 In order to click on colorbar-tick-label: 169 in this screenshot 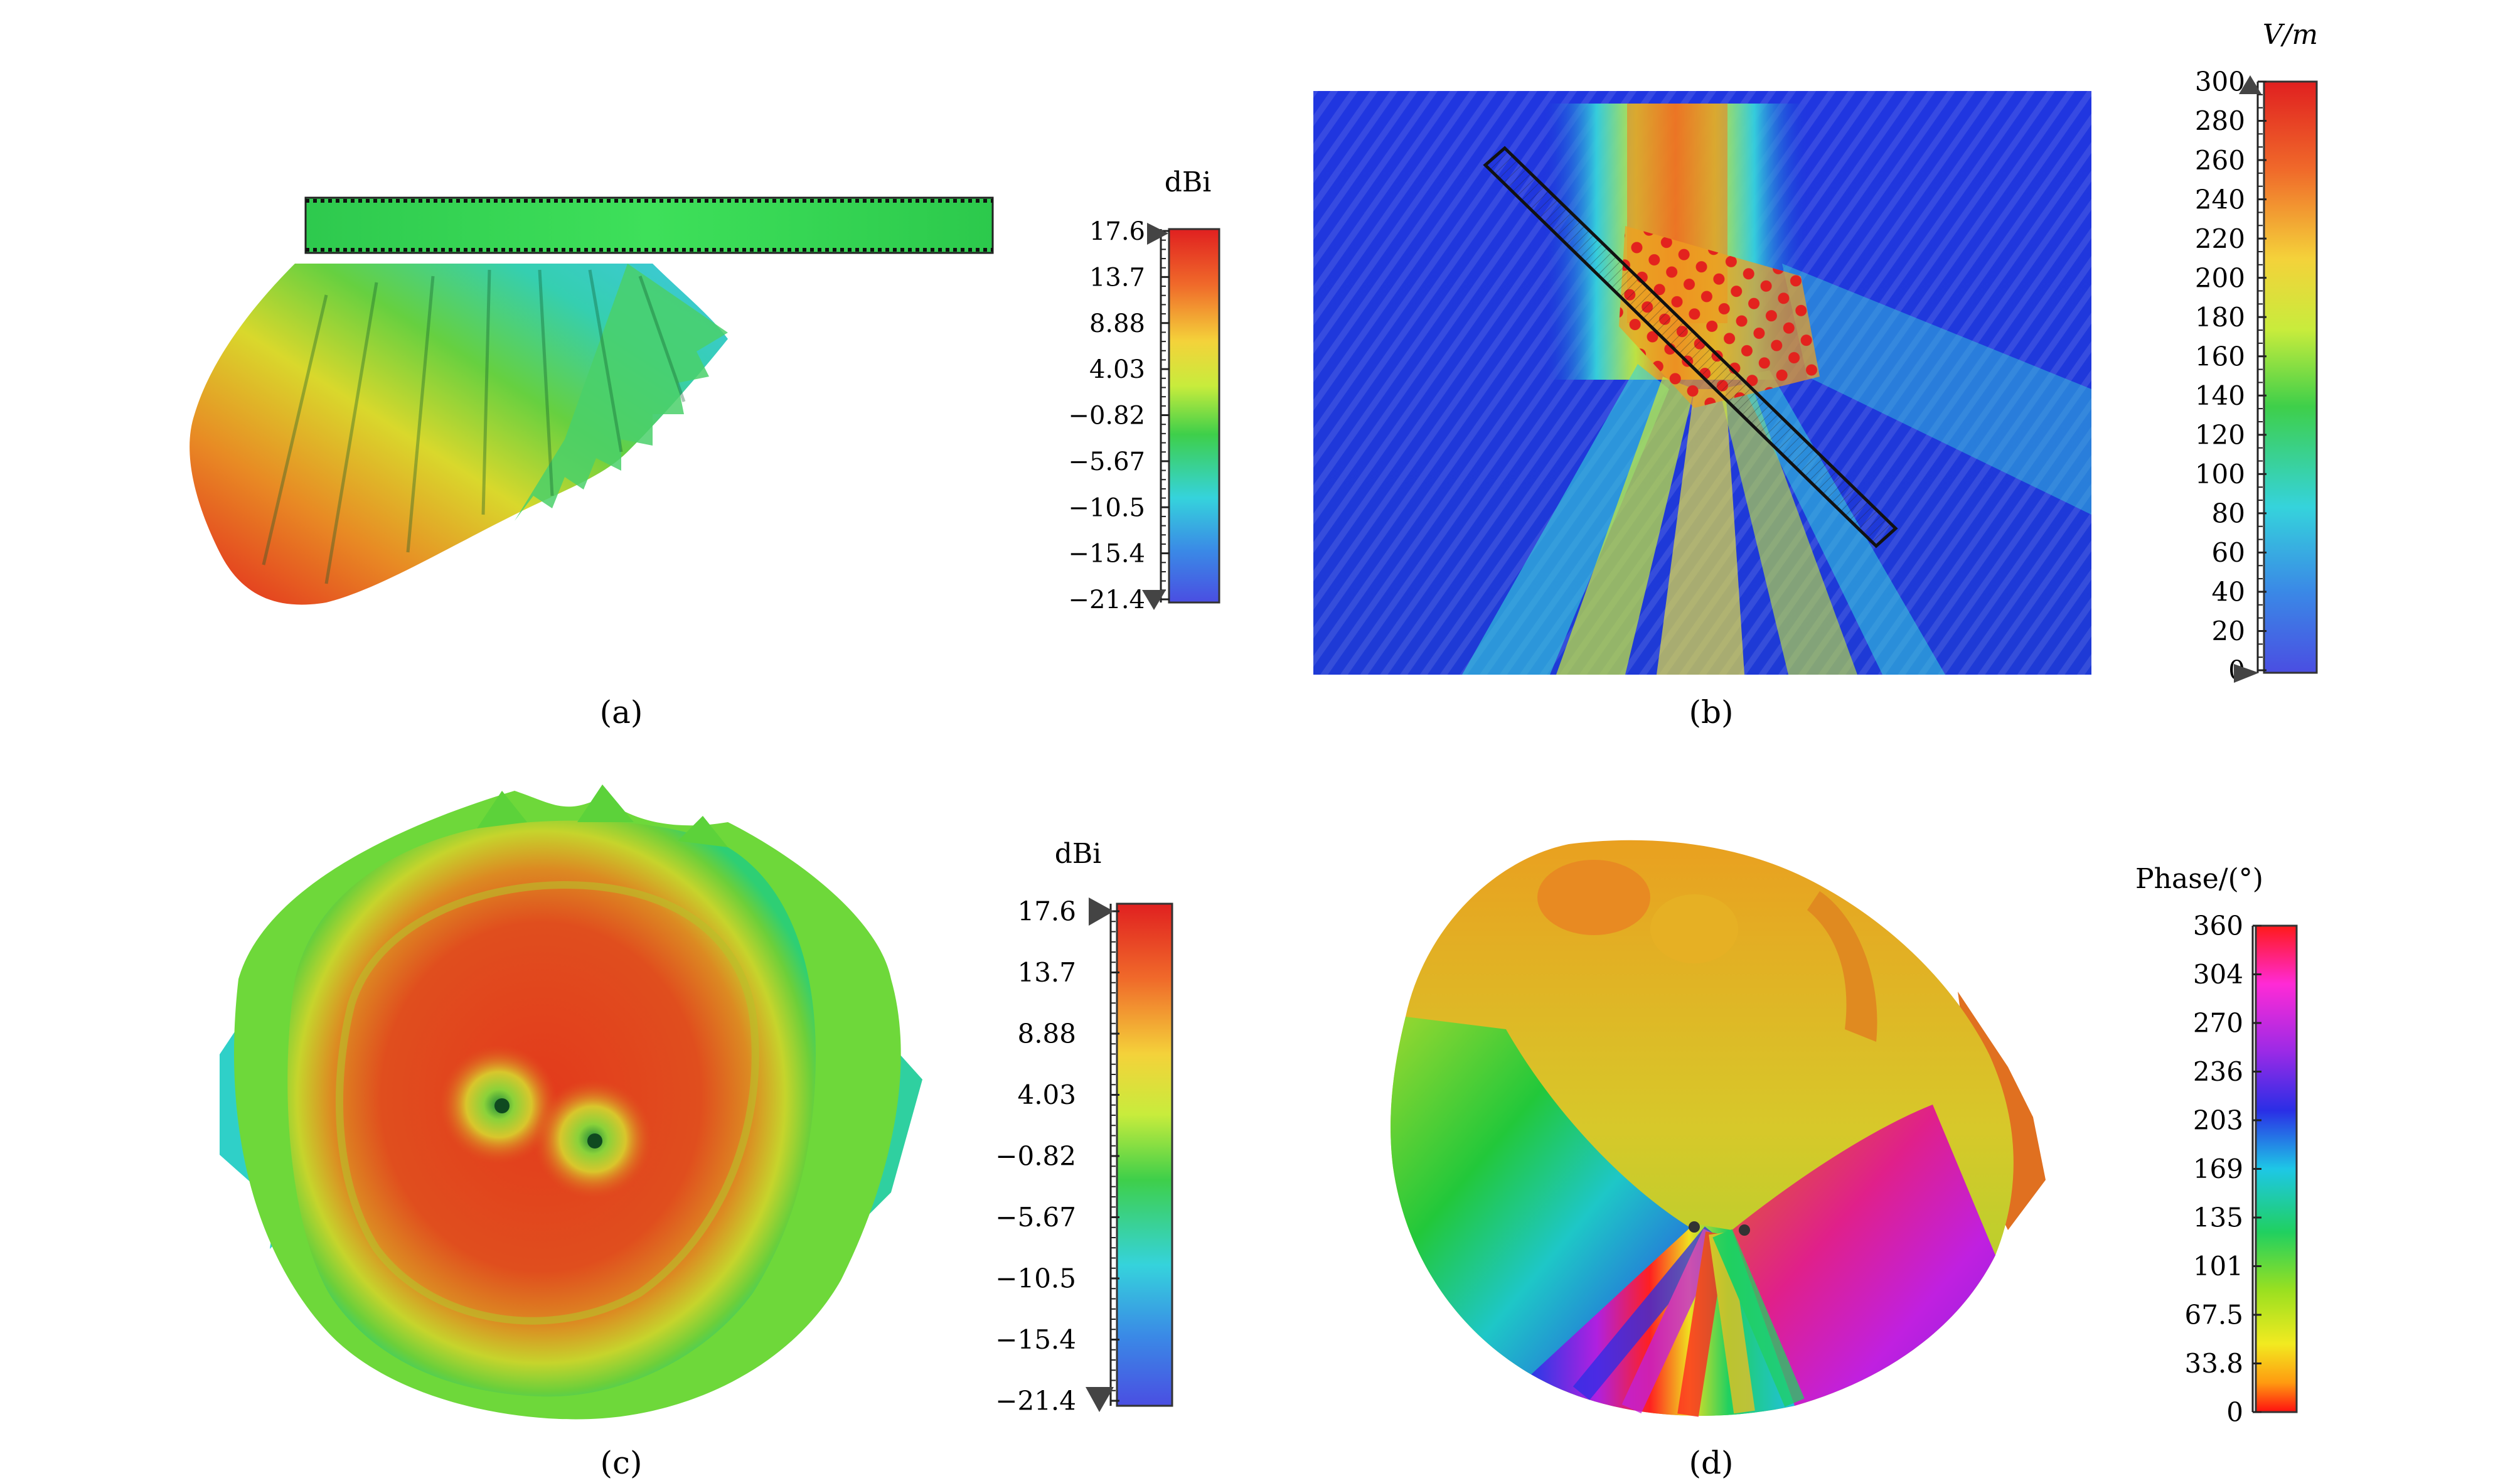, I will do `click(2218, 1169)`.